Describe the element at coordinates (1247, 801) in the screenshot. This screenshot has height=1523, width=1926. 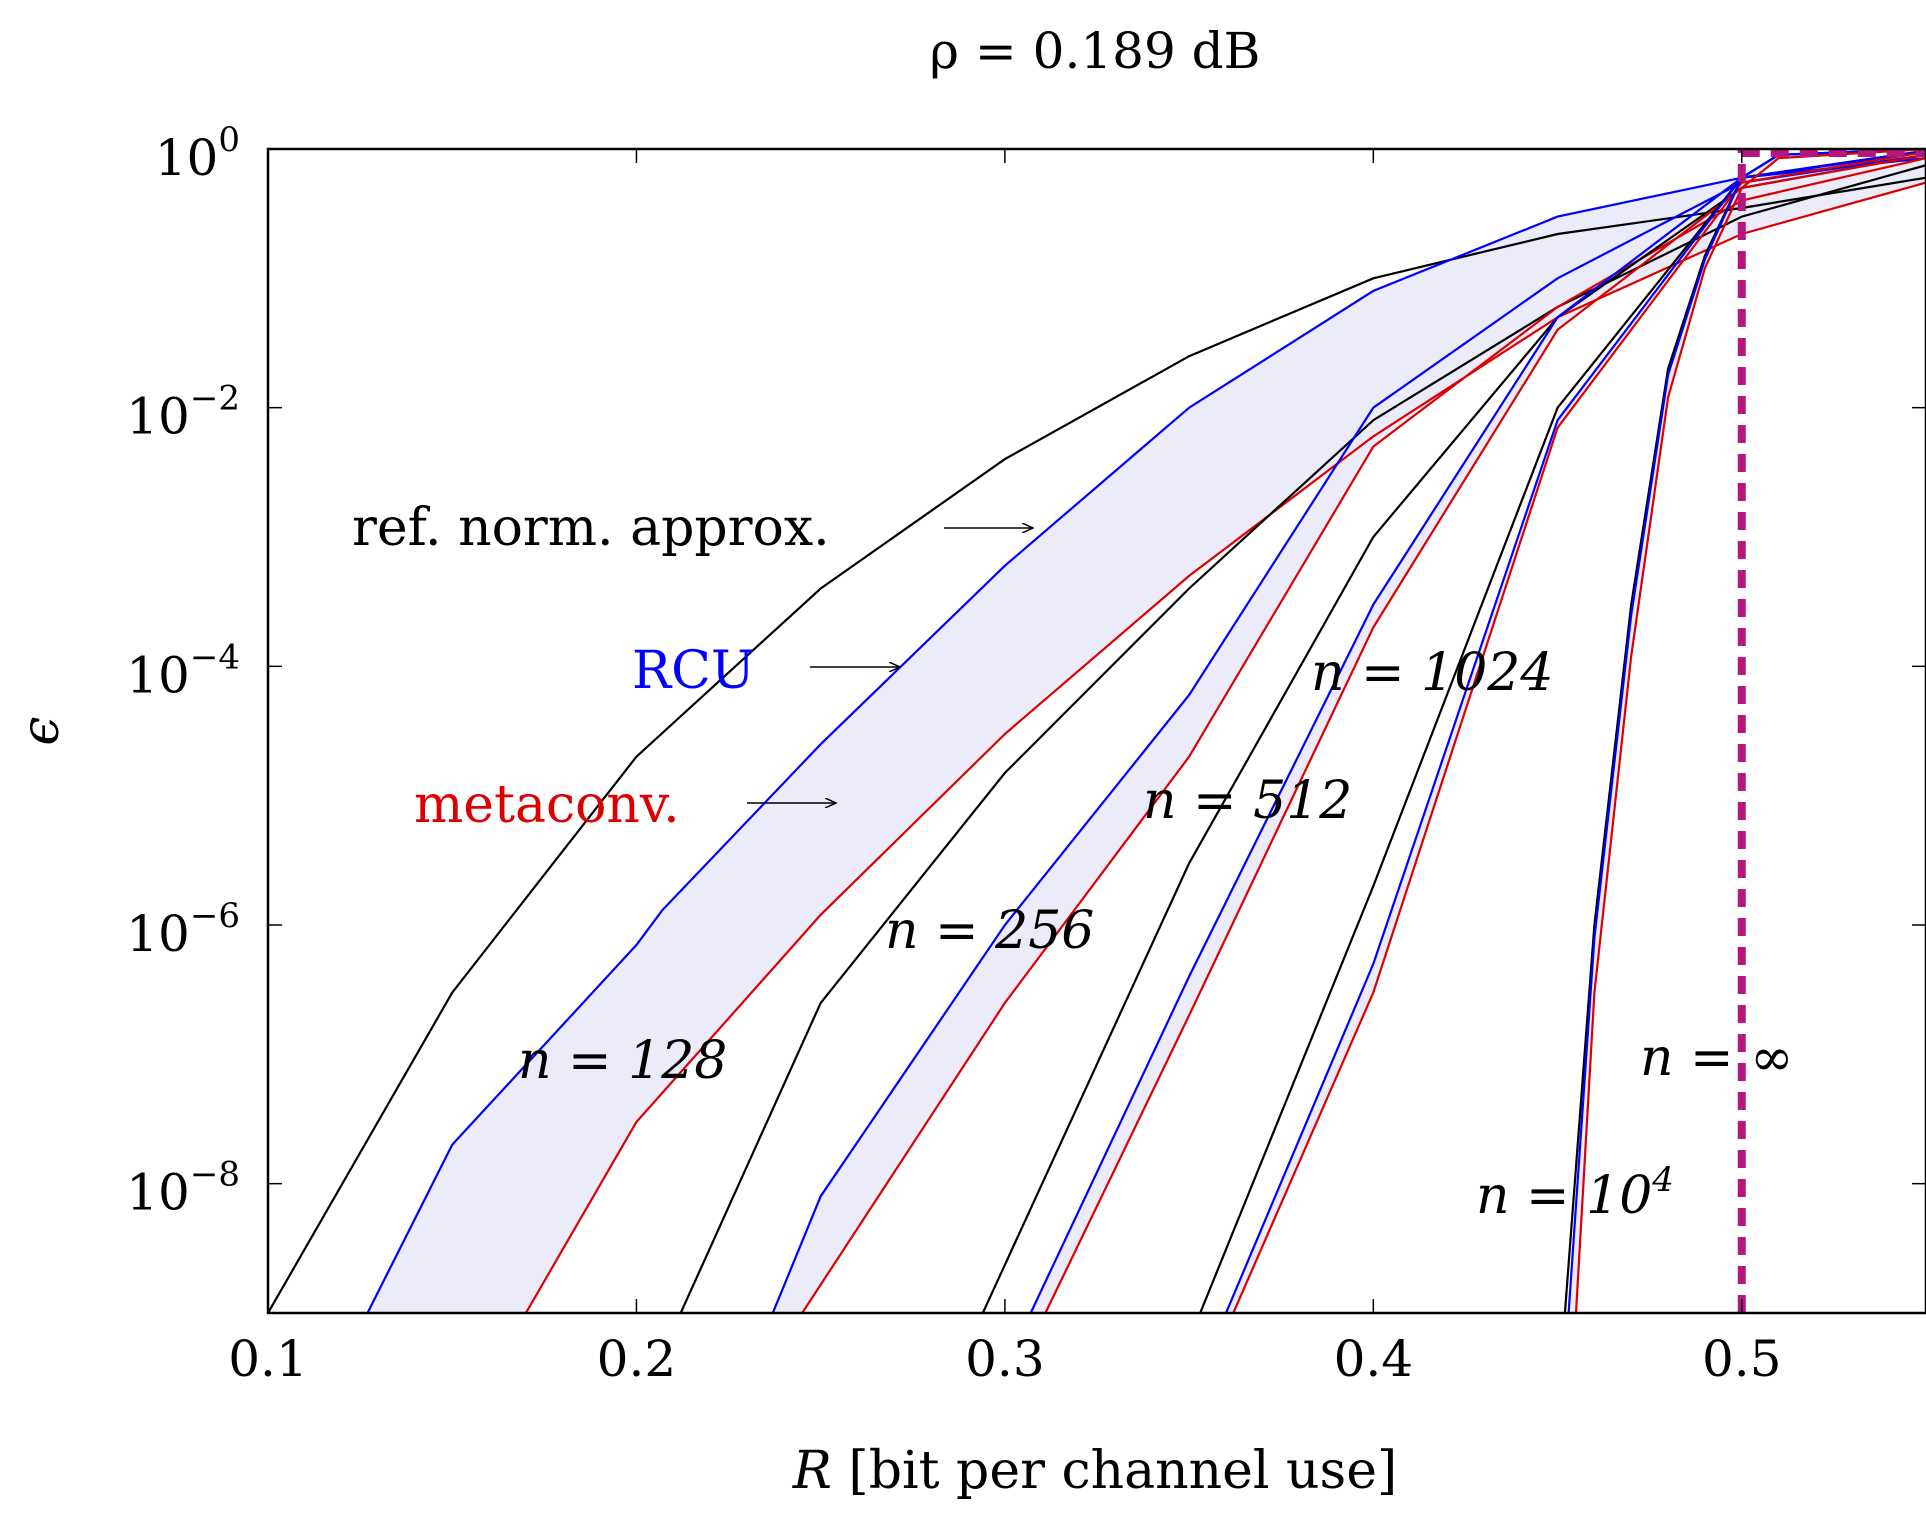
I see `n512-label: n = 512` at that location.